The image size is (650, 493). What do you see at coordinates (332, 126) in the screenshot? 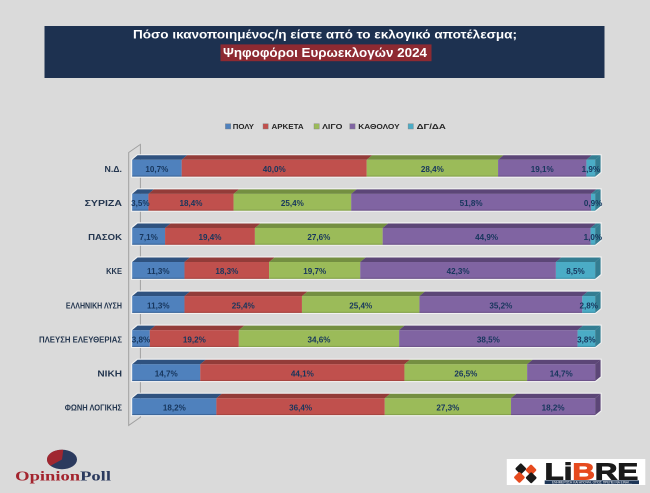
I see `svg-text: ΛΙΓΟ` at bounding box center [332, 126].